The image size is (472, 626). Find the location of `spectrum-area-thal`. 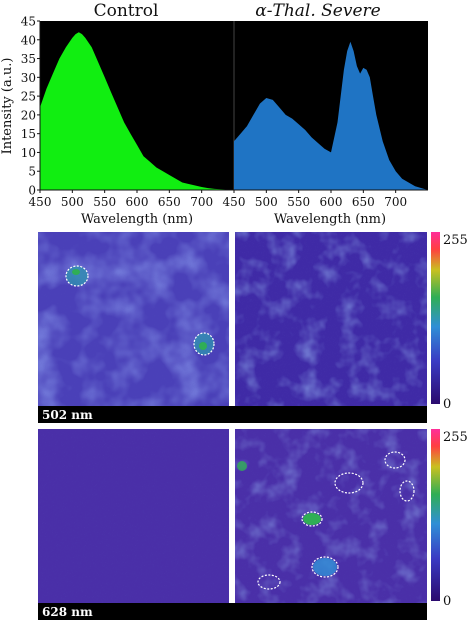

spectrum-area-thal is located at coordinates (331, 116).